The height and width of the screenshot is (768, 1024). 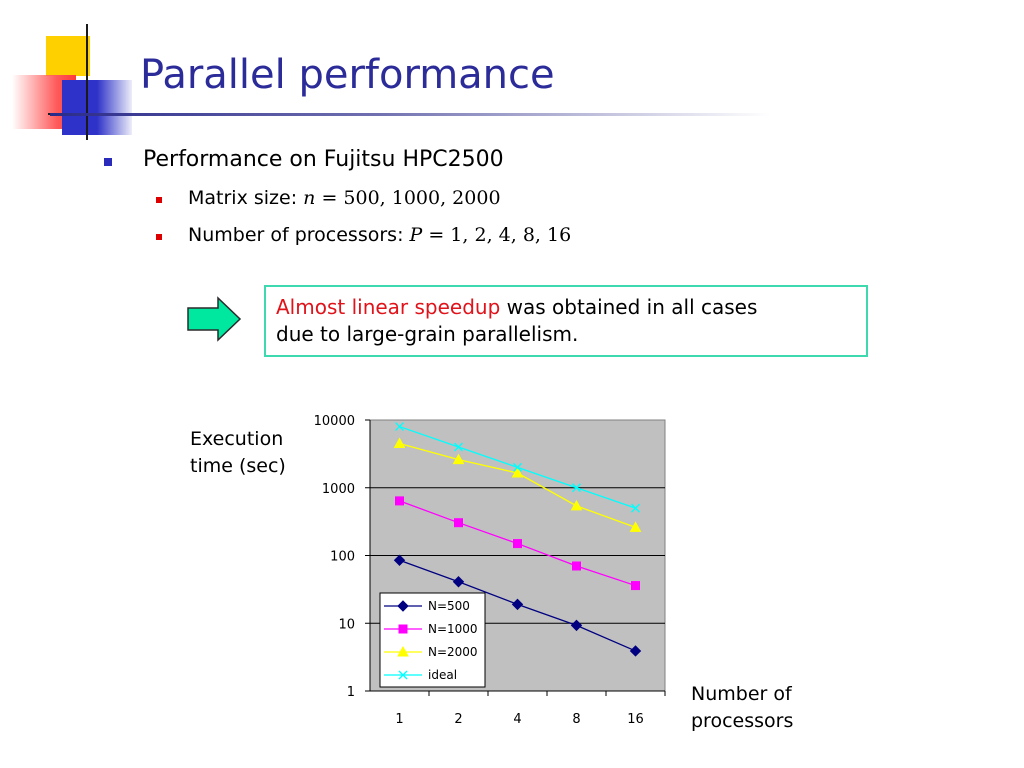 What do you see at coordinates (346, 624) in the screenshot?
I see `y-tick-label: 10` at bounding box center [346, 624].